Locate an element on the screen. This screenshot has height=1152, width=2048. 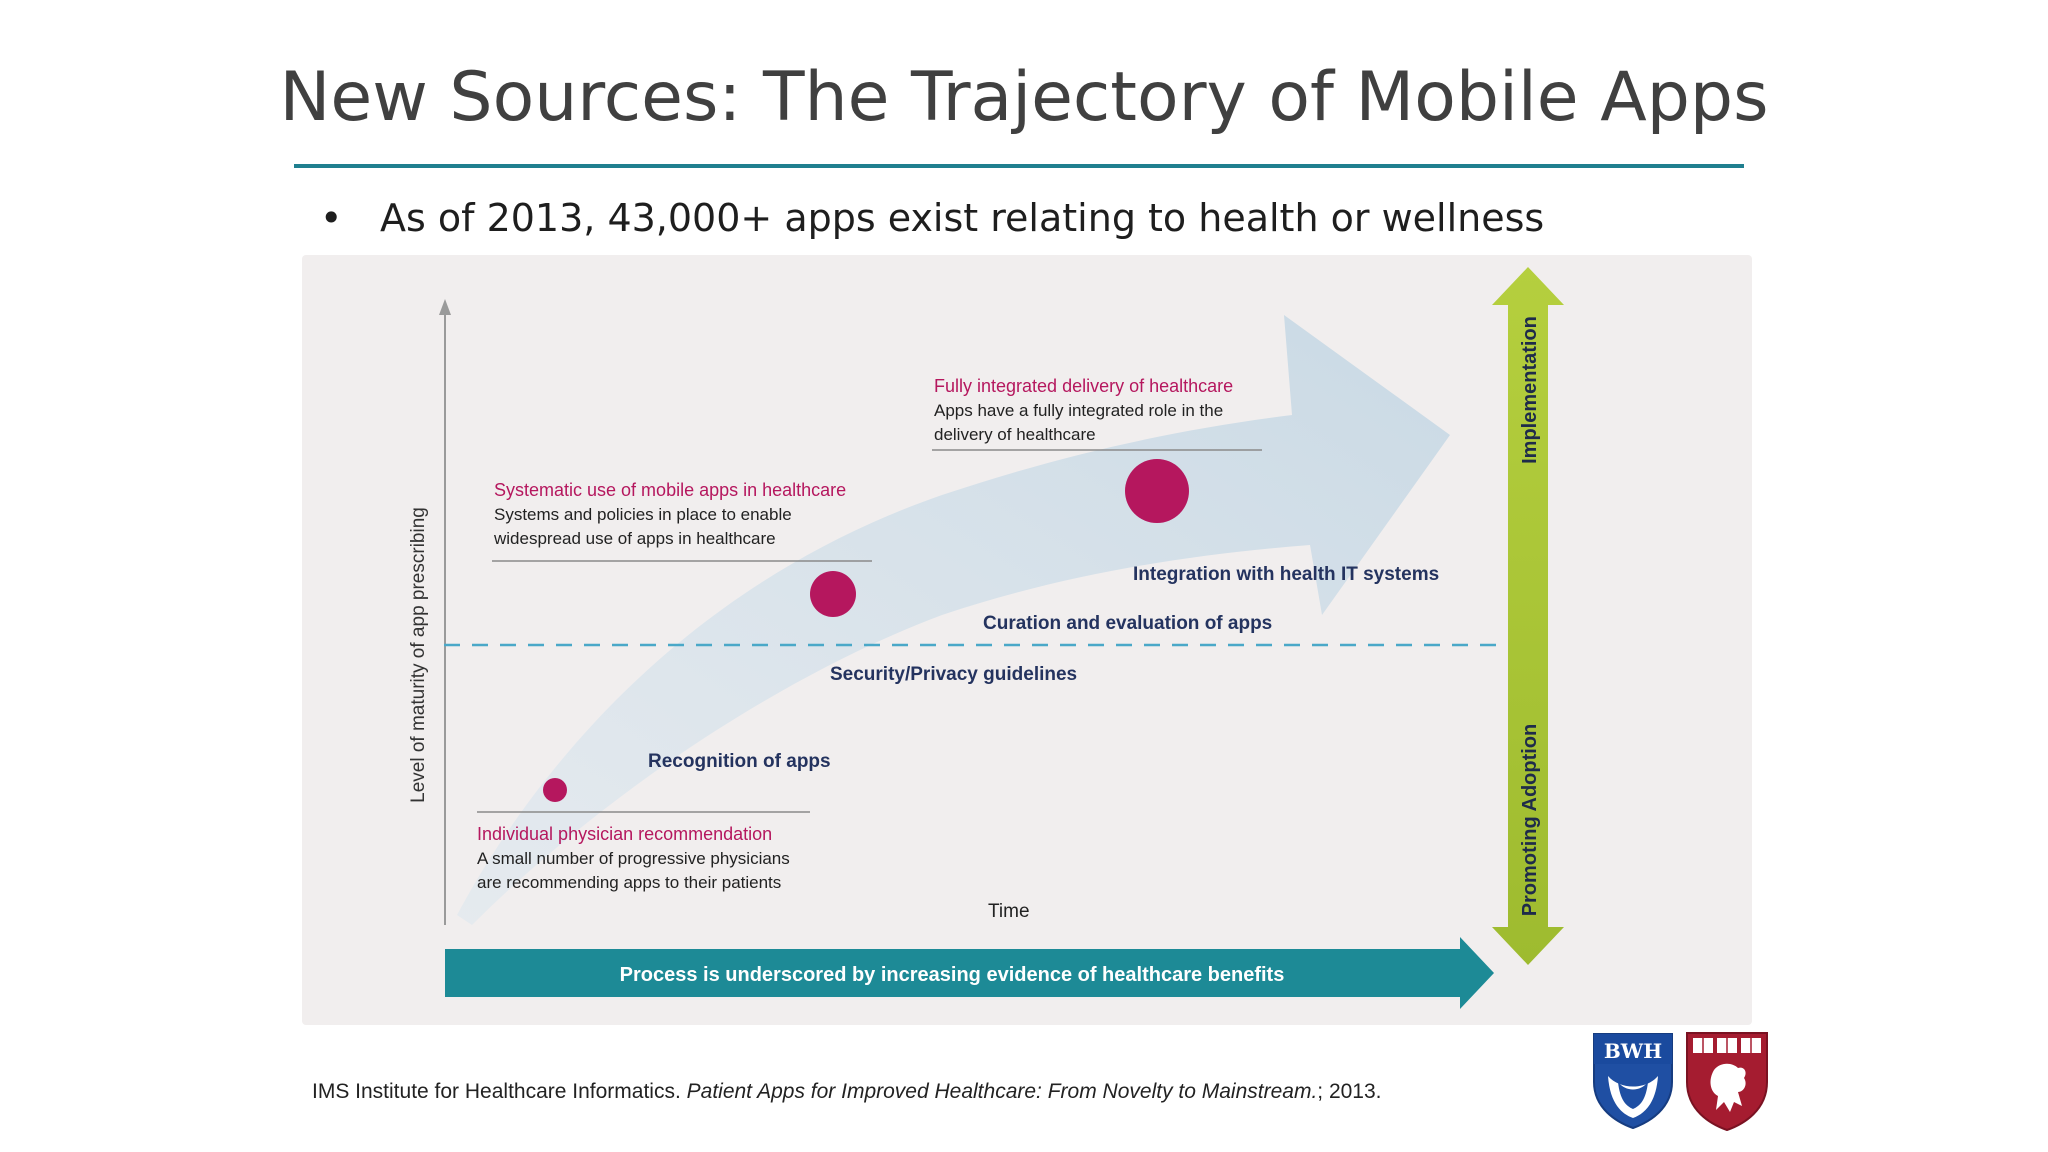
stage-1-line-1: A small number of progressive physicians is located at coordinates (633, 858).